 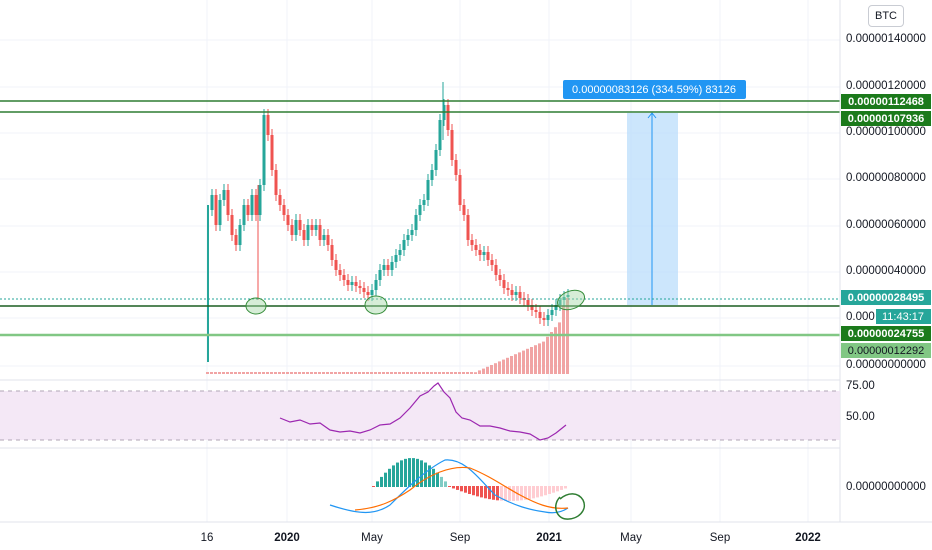 I want to click on price-tick: 0.00000140000, so click(x=886, y=39).